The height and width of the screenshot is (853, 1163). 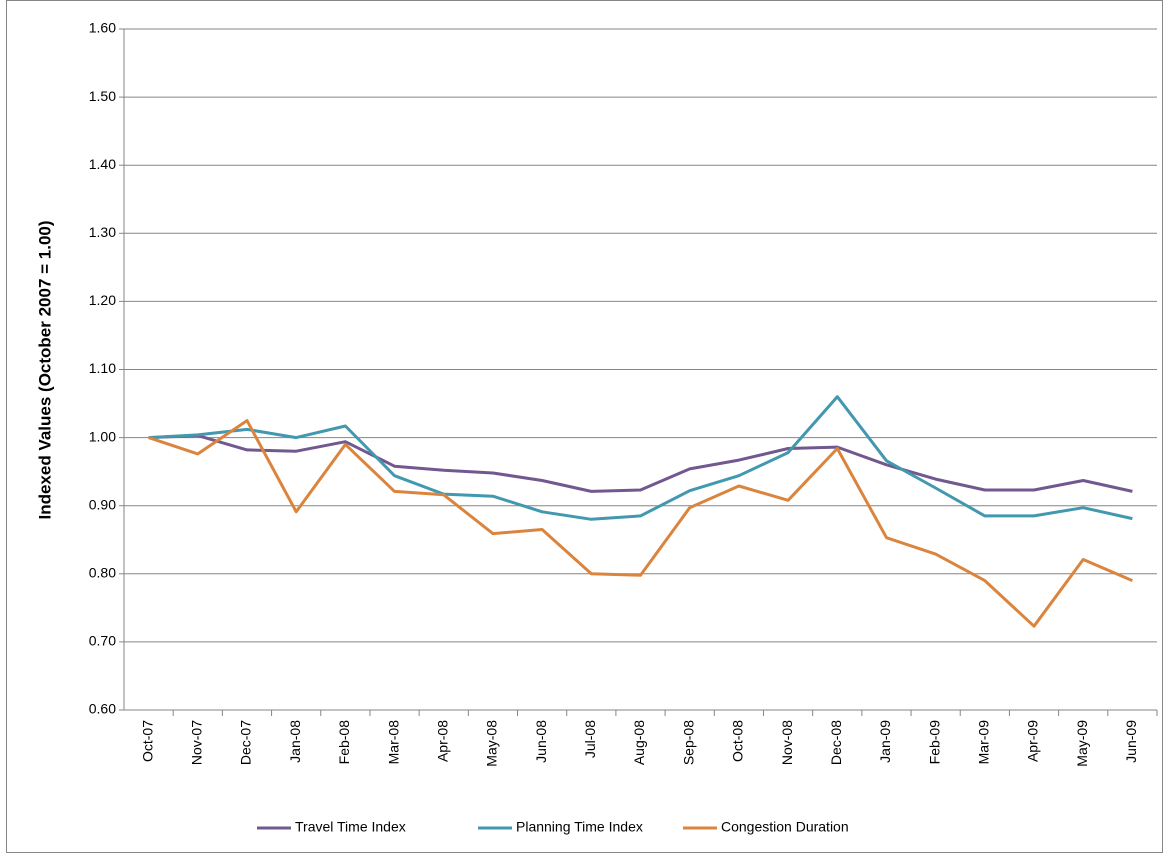 I want to click on y-tick-label: 0.70, so click(x=102, y=641).